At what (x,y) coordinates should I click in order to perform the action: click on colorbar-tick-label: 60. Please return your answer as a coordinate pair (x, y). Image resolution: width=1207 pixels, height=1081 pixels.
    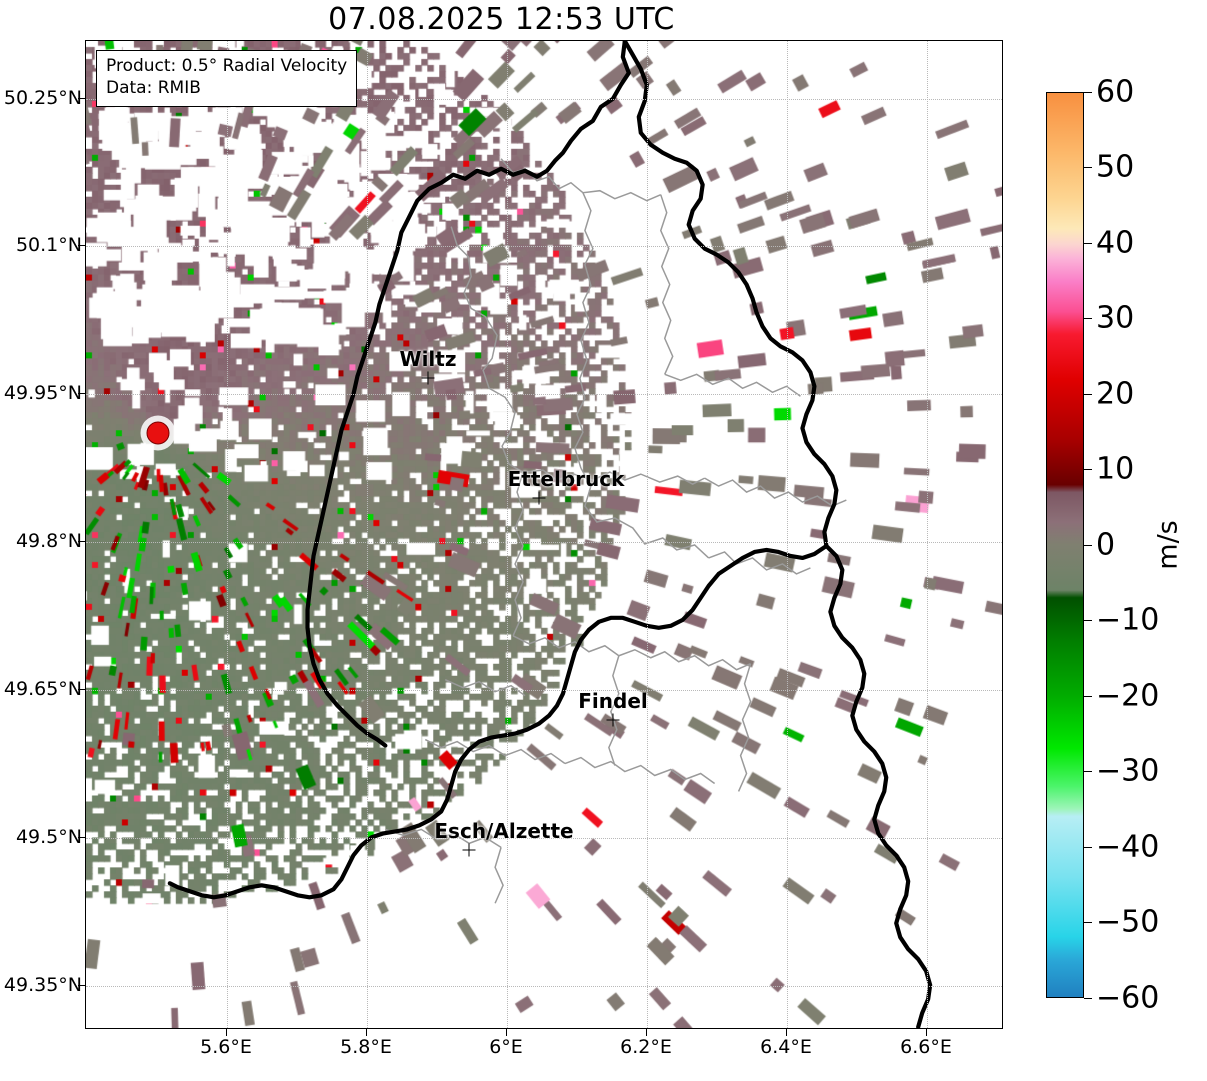
    Looking at the image, I should click on (1115, 92).